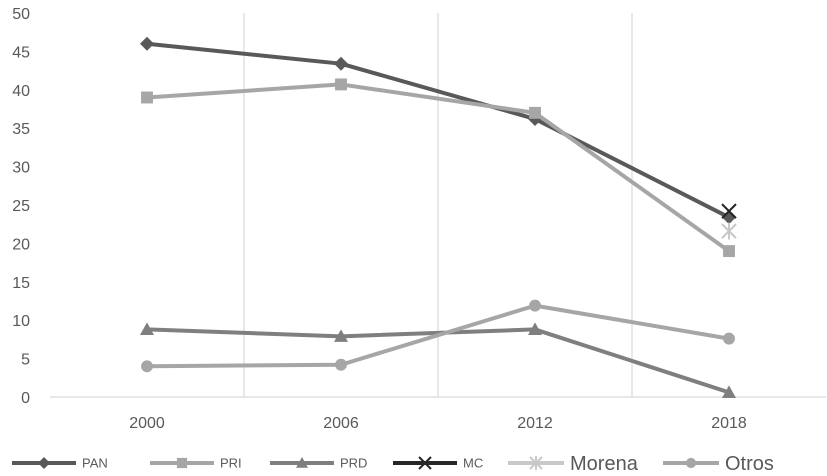 The height and width of the screenshot is (476, 827). I want to click on y-tick-label: 5, so click(25, 360).